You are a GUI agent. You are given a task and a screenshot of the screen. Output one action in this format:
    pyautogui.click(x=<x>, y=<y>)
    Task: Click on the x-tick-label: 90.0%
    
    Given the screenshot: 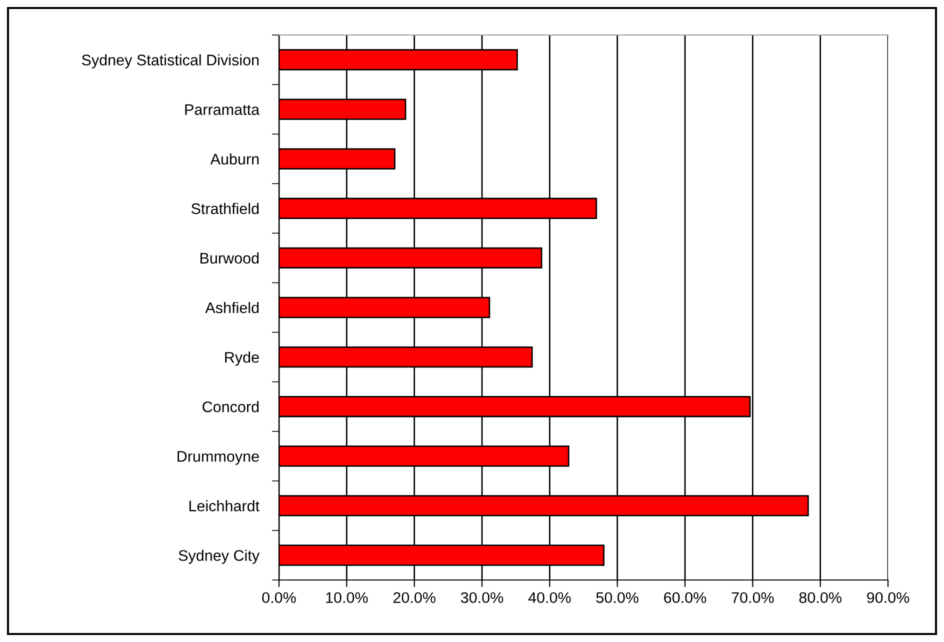 What is the action you would take?
    pyautogui.click(x=888, y=598)
    